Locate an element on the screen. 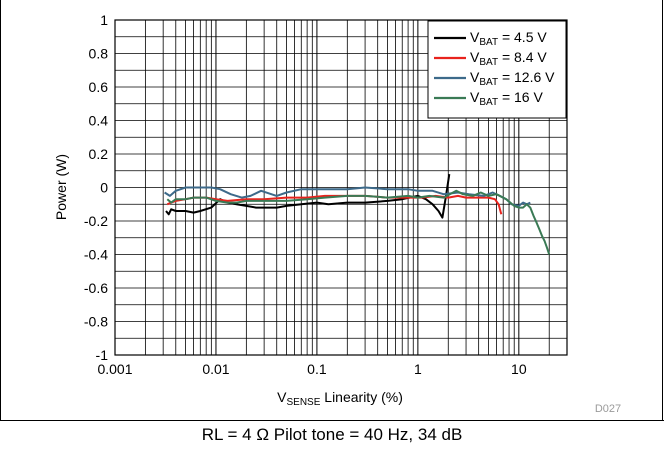 The image size is (664, 449). x-tick-label: 1 is located at coordinates (418, 369).